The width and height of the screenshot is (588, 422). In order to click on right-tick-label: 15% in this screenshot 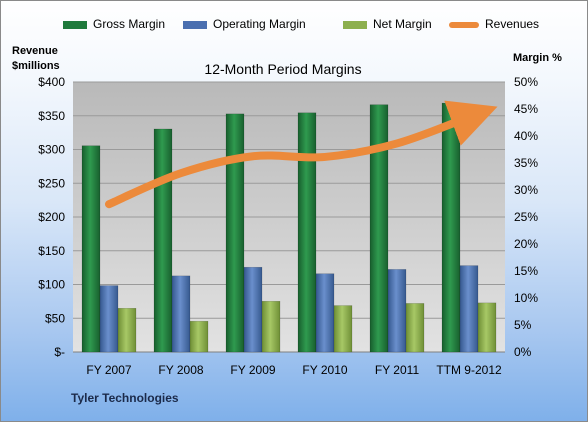, I will do `click(526, 271)`.